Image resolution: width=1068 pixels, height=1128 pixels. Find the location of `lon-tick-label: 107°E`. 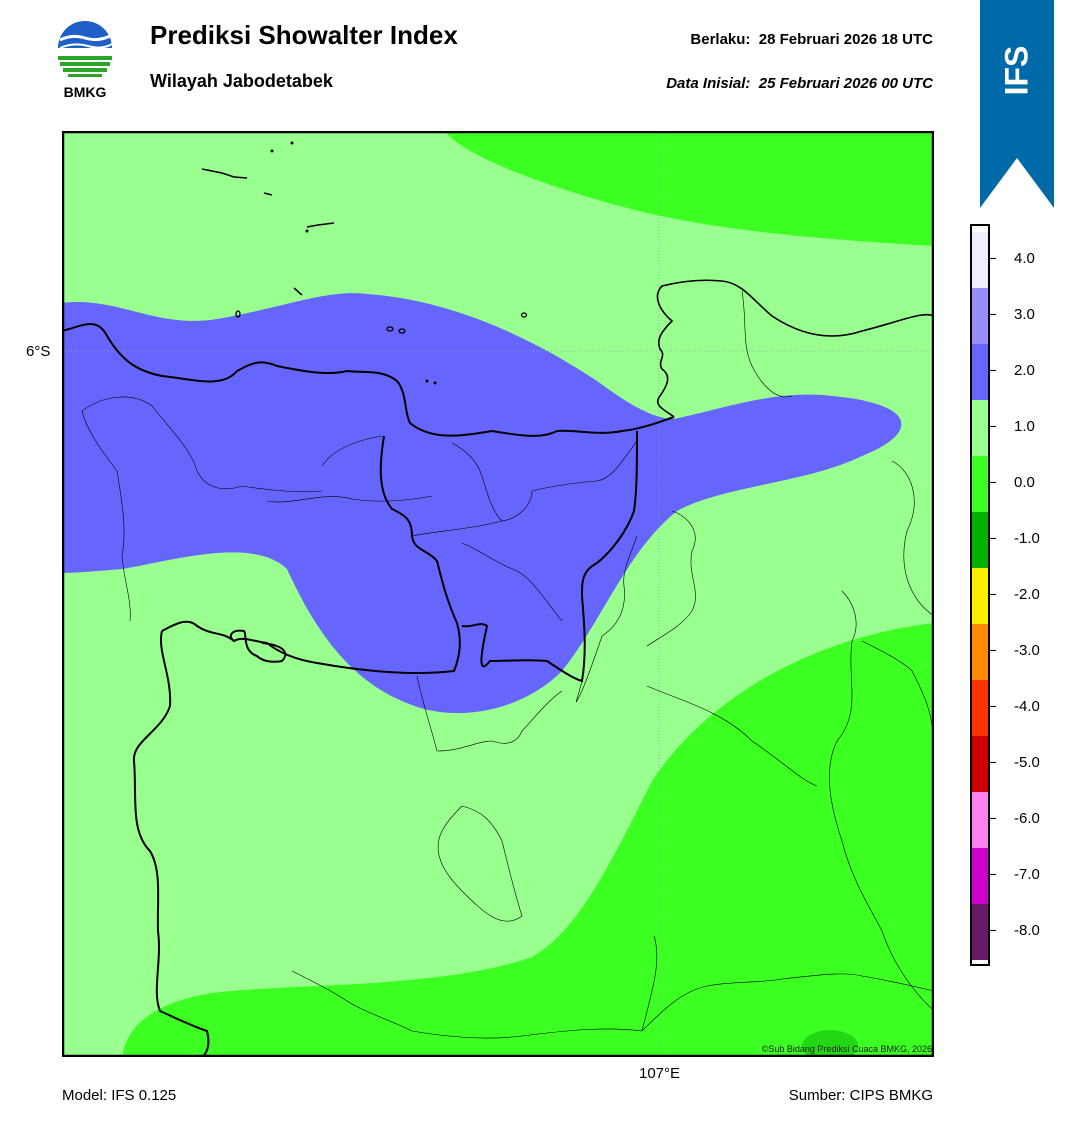

lon-tick-label: 107°E is located at coordinates (660, 1073).